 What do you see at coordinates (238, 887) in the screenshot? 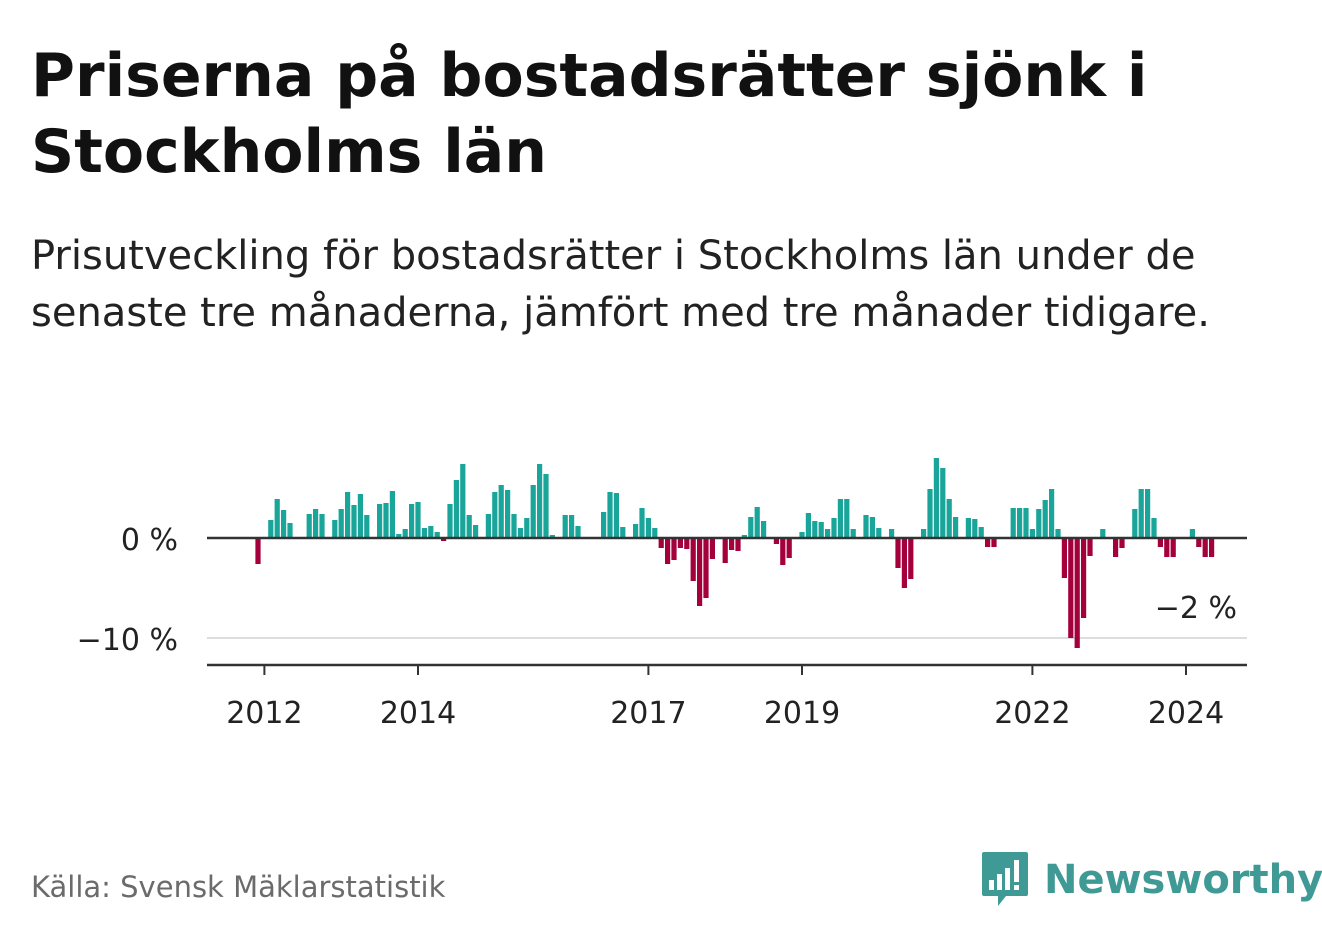
I see `source-note: Källa: Svensk Mäklarstatistik` at bounding box center [238, 887].